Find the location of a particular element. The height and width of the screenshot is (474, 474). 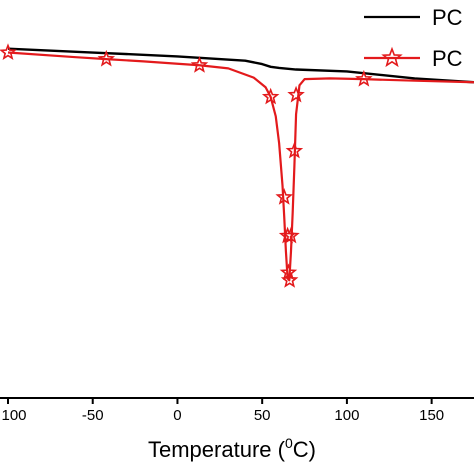

legend-label-pc-red: PC is located at coordinates (447, 58).